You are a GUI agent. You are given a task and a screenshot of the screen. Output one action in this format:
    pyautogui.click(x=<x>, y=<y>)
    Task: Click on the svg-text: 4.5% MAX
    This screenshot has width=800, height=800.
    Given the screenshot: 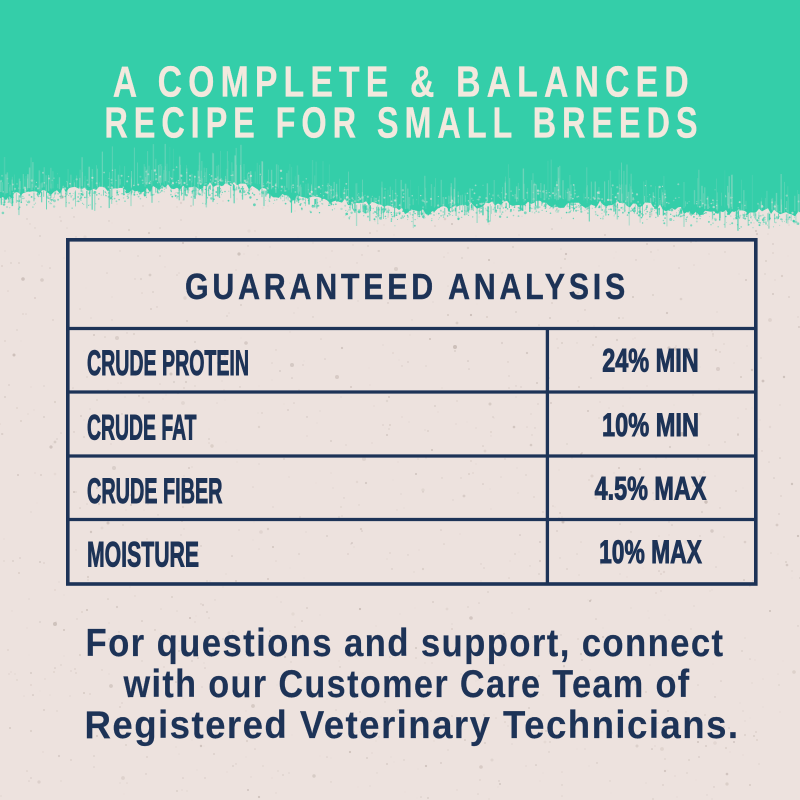 What is the action you would take?
    pyautogui.click(x=651, y=489)
    